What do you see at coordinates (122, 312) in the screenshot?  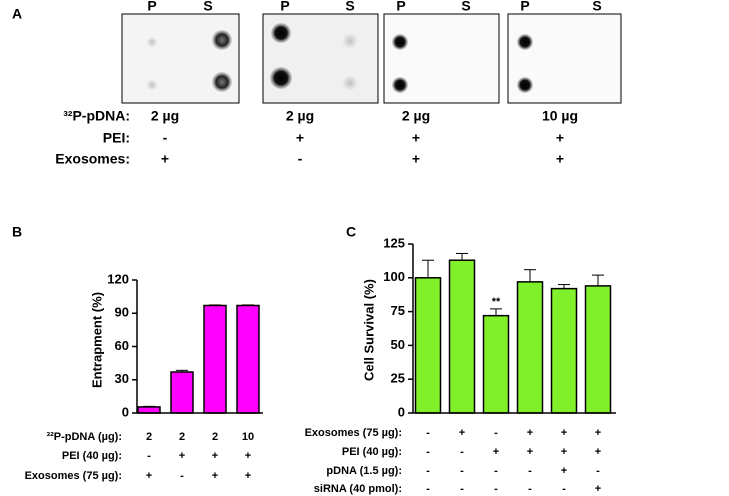 I see `y-tick-label: 90` at bounding box center [122, 312].